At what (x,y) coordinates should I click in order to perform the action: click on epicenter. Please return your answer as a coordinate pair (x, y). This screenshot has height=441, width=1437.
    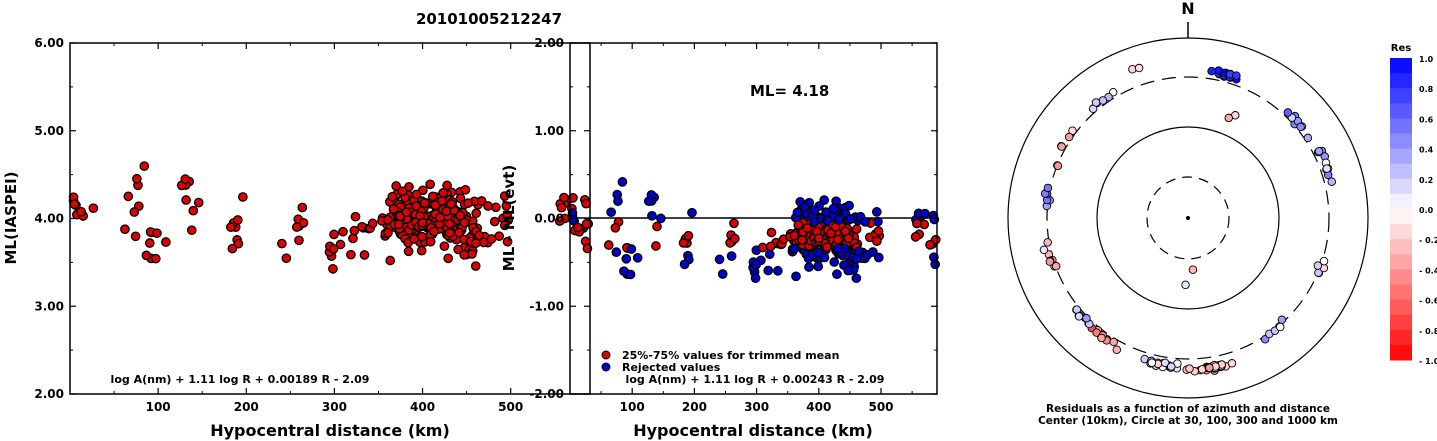
    Looking at the image, I should click on (1188, 218).